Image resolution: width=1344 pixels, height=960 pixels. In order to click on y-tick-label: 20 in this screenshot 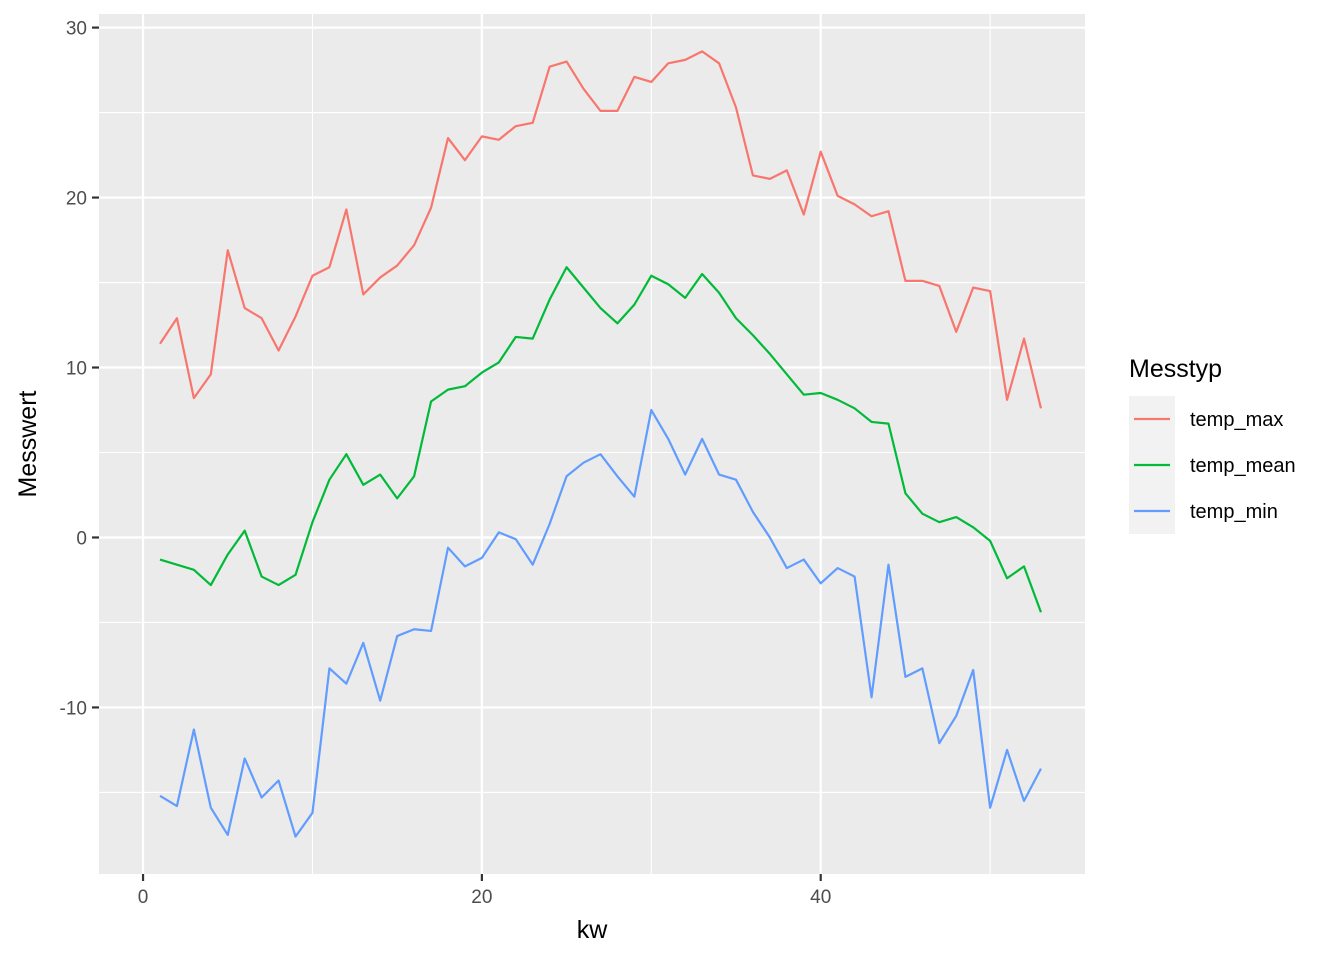, I will do `click(76, 199)`.